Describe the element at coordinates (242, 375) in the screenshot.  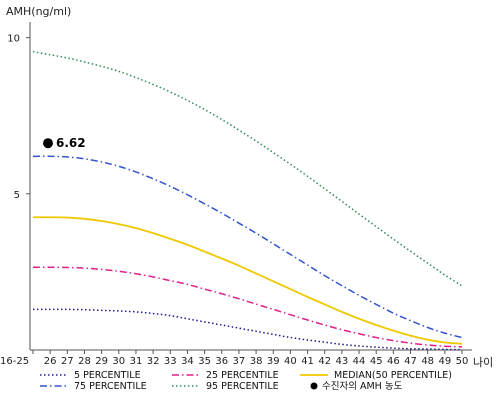
I see `legend-label-1: 25 PERCENTILE` at that location.